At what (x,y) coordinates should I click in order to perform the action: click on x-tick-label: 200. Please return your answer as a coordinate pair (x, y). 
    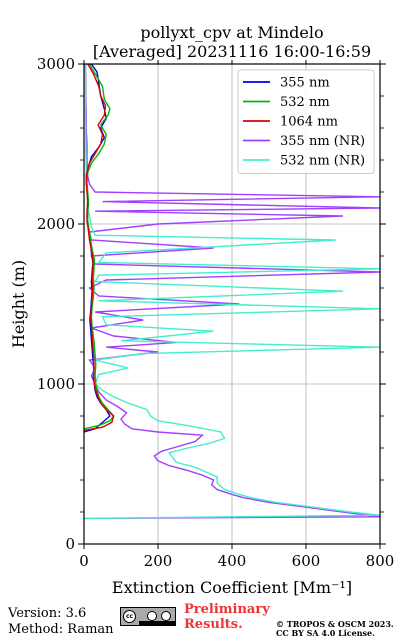
    Looking at the image, I should click on (158, 561).